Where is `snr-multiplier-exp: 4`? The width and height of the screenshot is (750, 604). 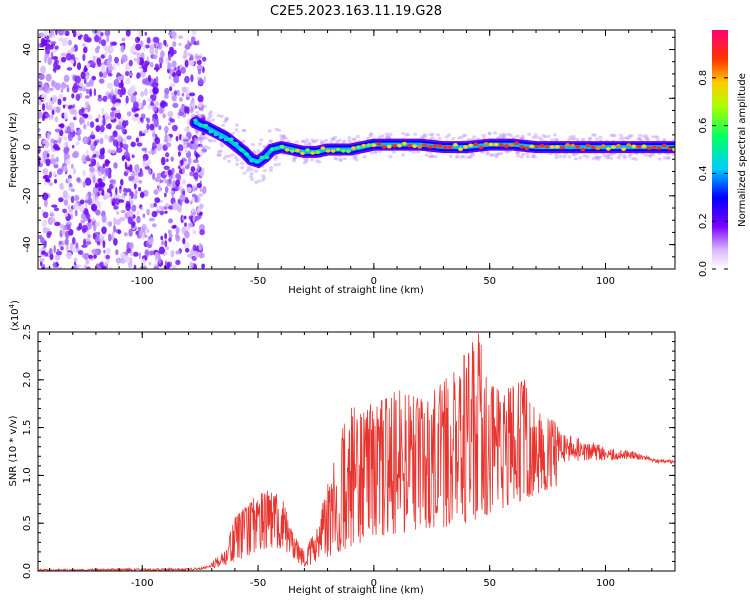 snr-multiplier-exp: 4 is located at coordinates (12, 305).